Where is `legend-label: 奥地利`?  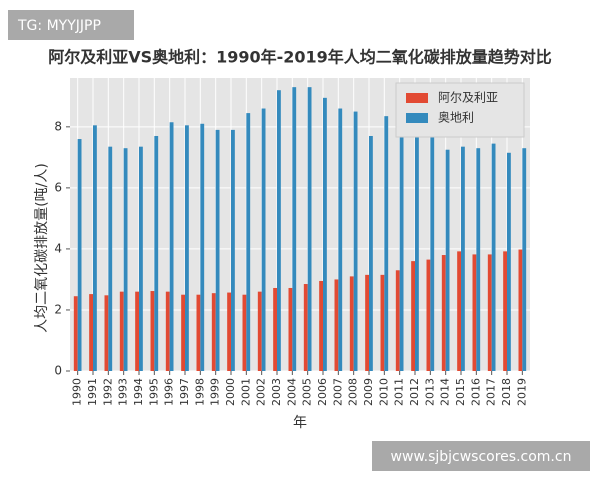 legend-label: 奥地利 is located at coordinates (456, 118).